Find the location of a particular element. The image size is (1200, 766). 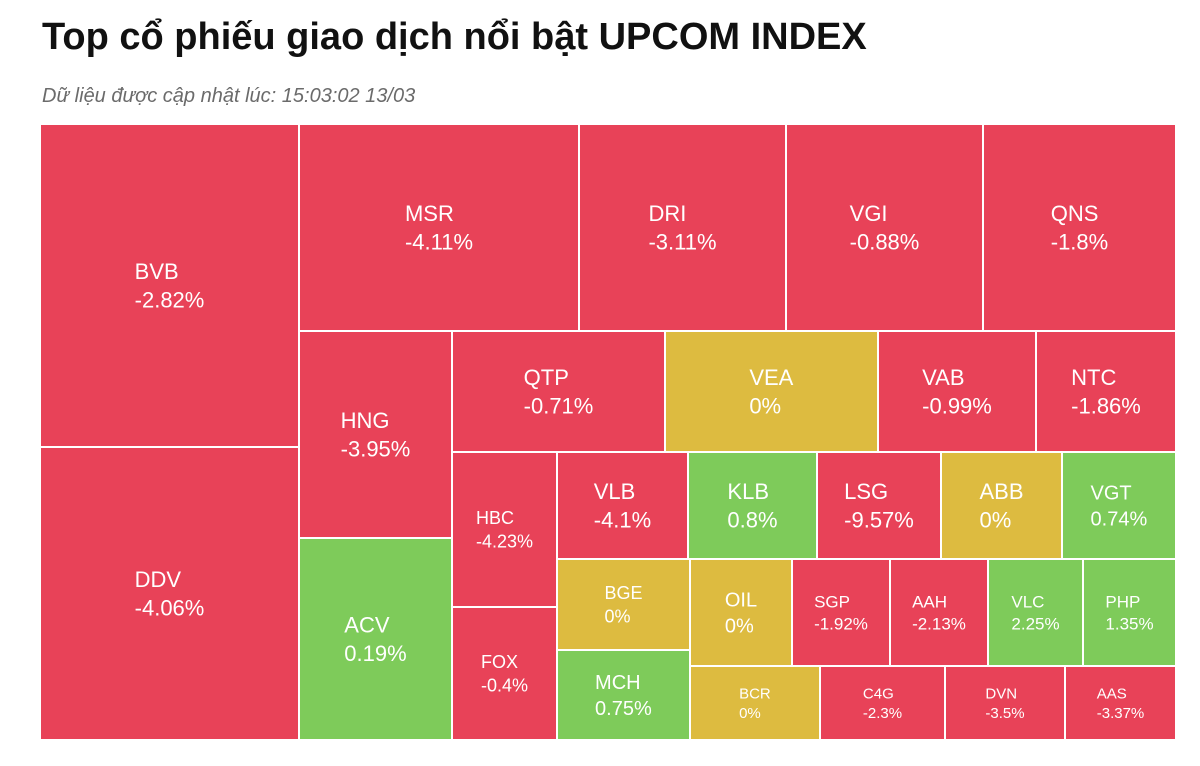

tile-change: -1.92% is located at coordinates (841, 624).